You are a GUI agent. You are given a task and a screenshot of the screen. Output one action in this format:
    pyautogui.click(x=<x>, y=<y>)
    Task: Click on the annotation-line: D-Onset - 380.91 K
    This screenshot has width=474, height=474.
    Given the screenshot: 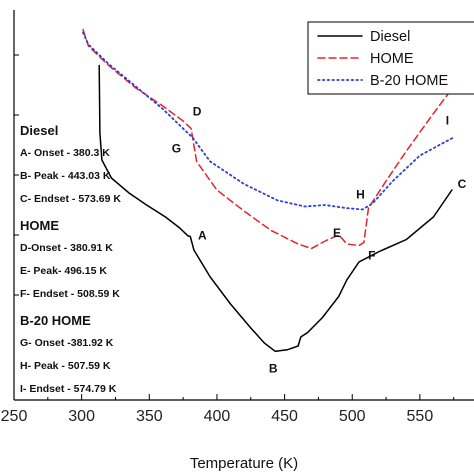 What is the action you would take?
    pyautogui.click(x=66, y=248)
    